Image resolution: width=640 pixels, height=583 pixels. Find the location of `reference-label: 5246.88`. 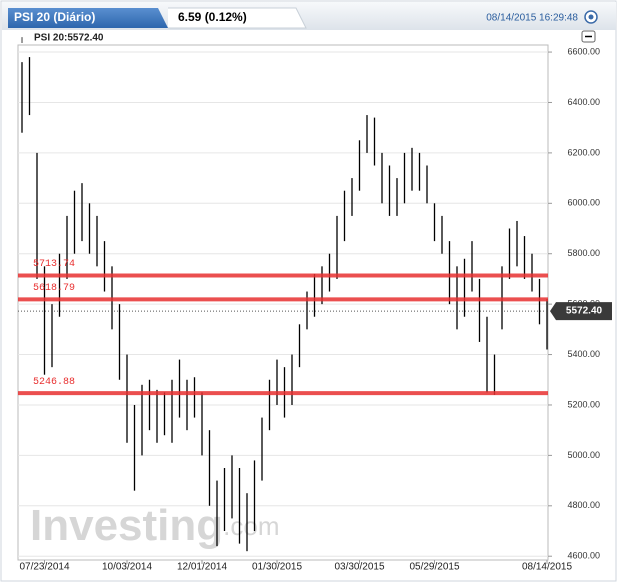

reference-label: 5246.88 is located at coordinates (54, 382).